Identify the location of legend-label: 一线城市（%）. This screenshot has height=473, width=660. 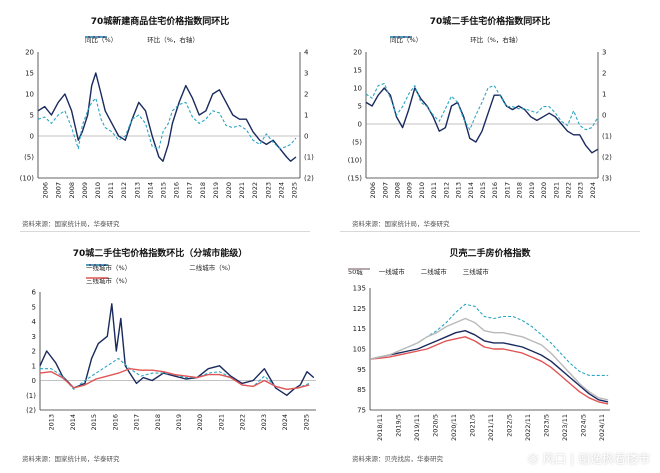
(109, 268).